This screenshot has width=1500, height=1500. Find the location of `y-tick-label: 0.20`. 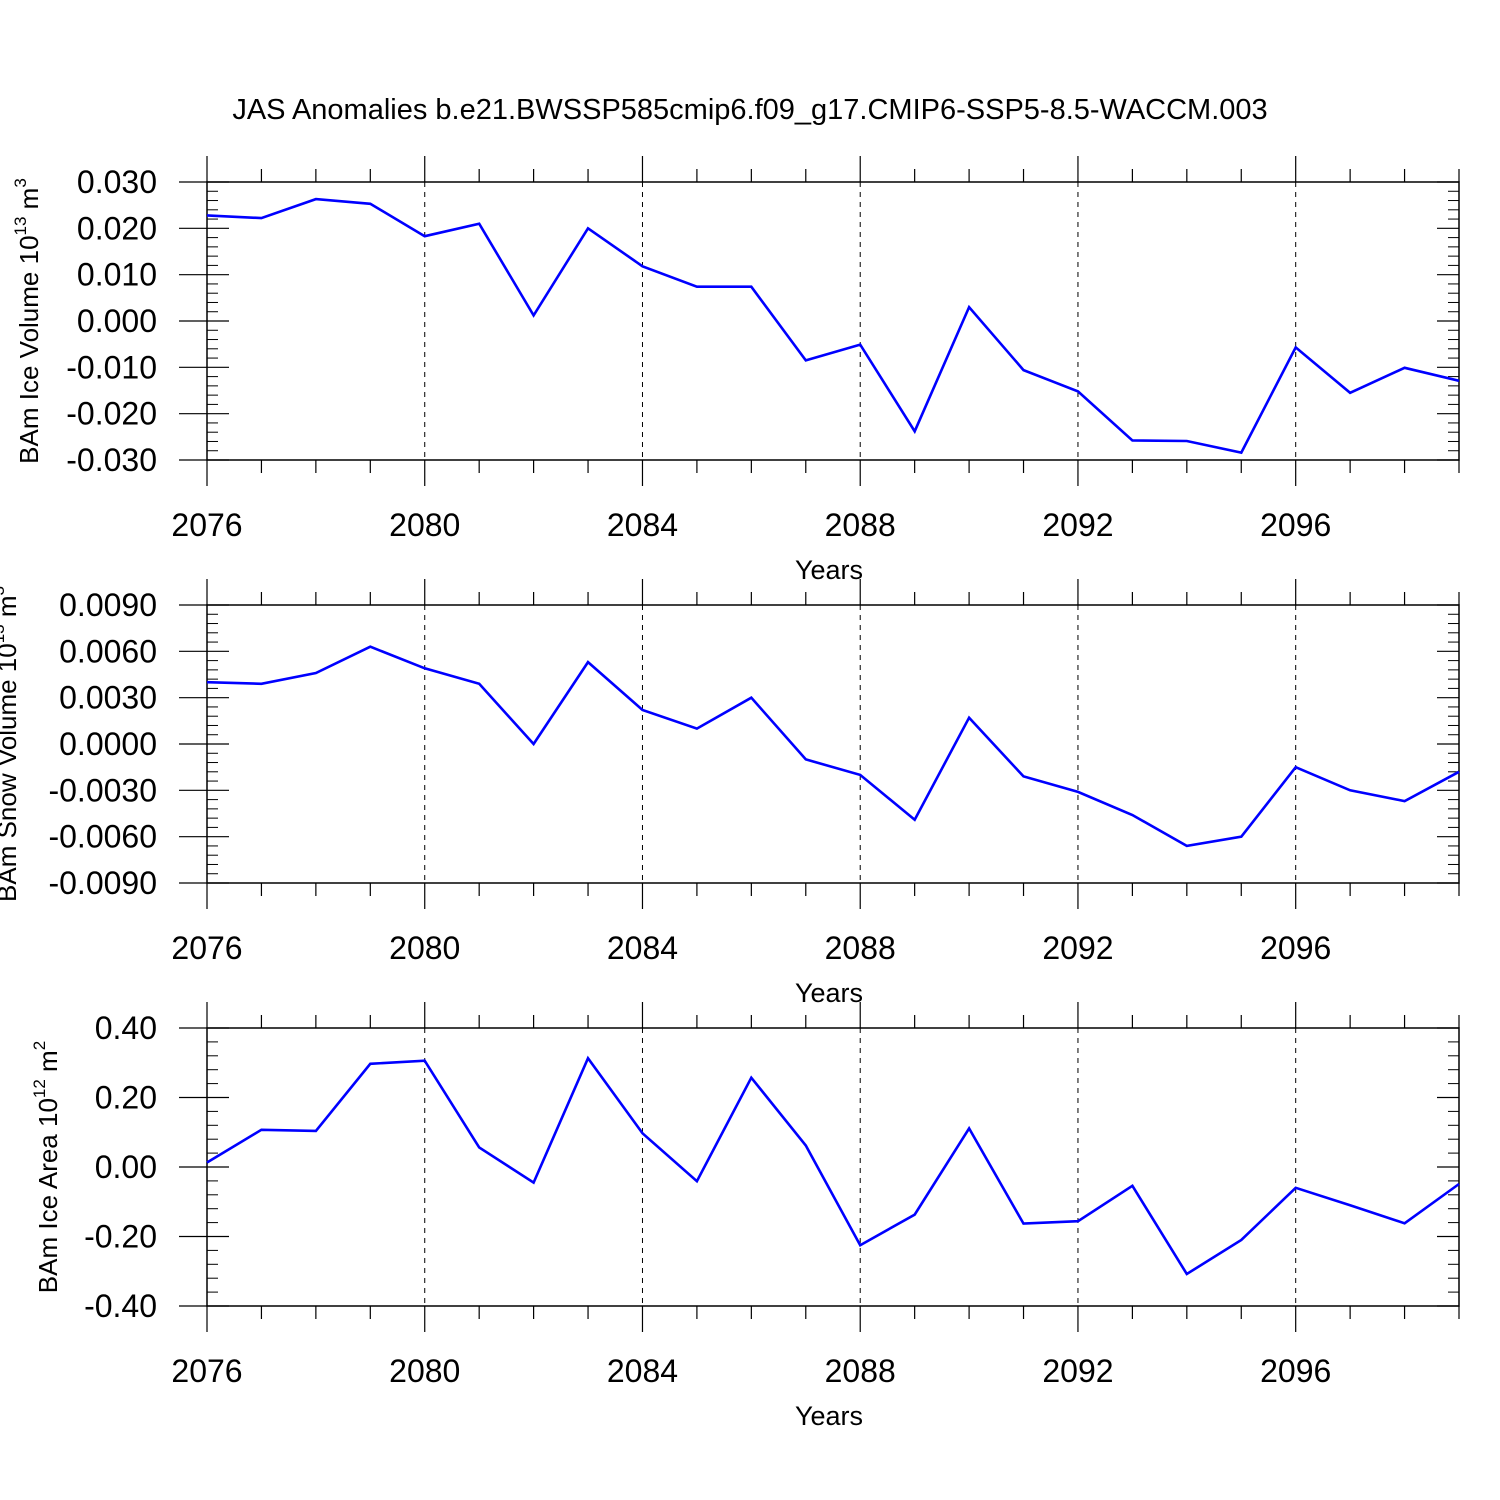

y-tick-label: 0.20 is located at coordinates (126, 1098).